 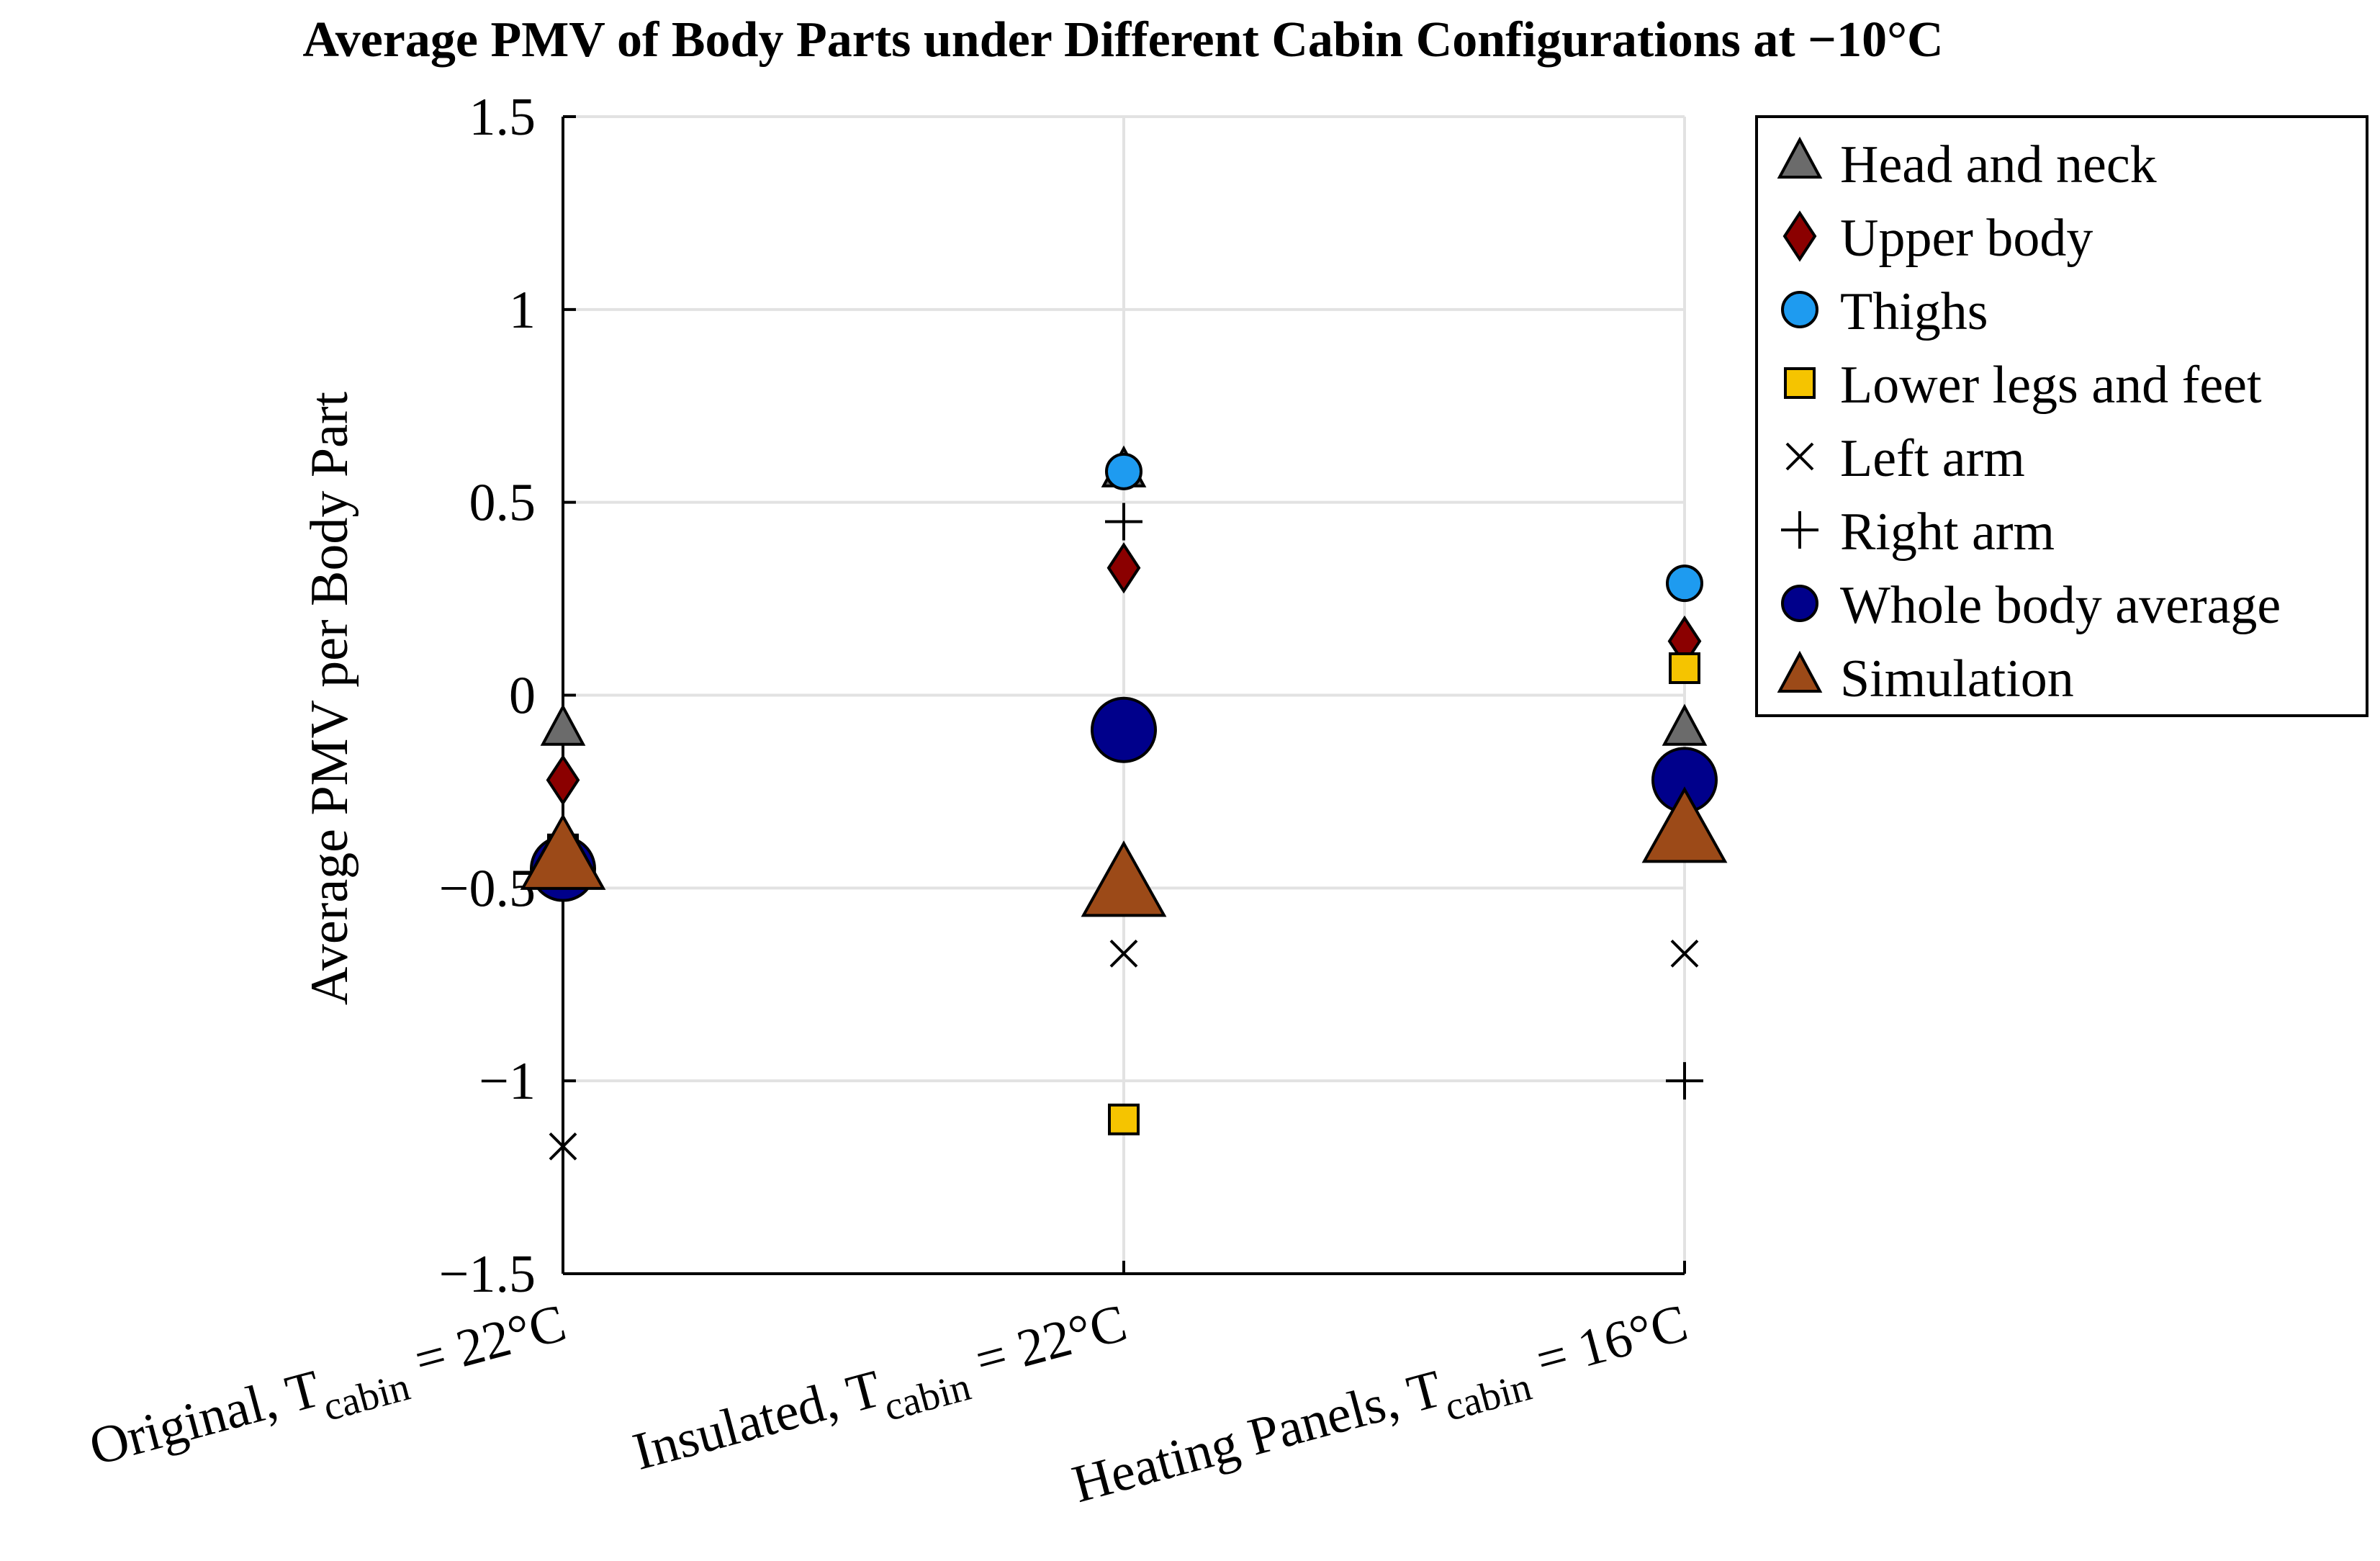 What do you see at coordinates (522, 696) in the screenshot?
I see `y-tick-label: 0` at bounding box center [522, 696].